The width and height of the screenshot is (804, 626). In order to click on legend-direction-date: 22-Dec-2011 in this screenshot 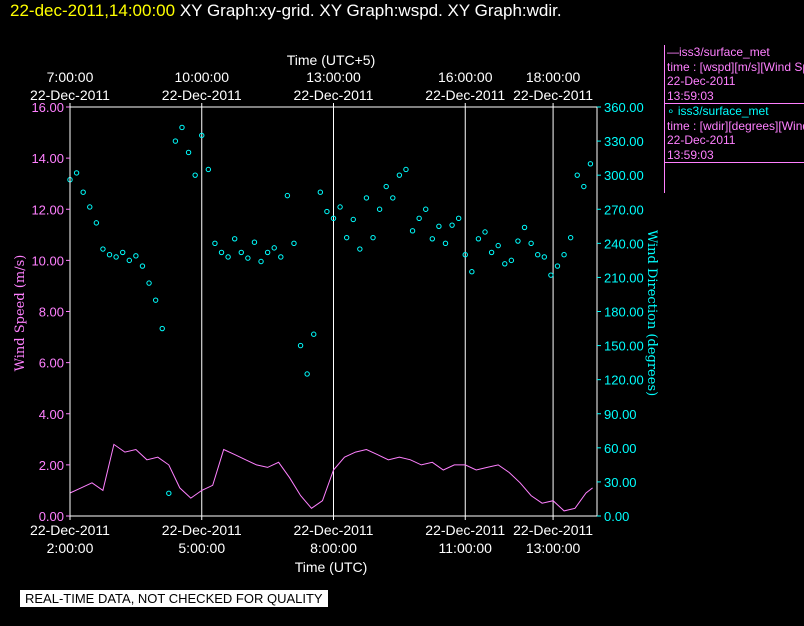, I will do `click(701, 140)`.